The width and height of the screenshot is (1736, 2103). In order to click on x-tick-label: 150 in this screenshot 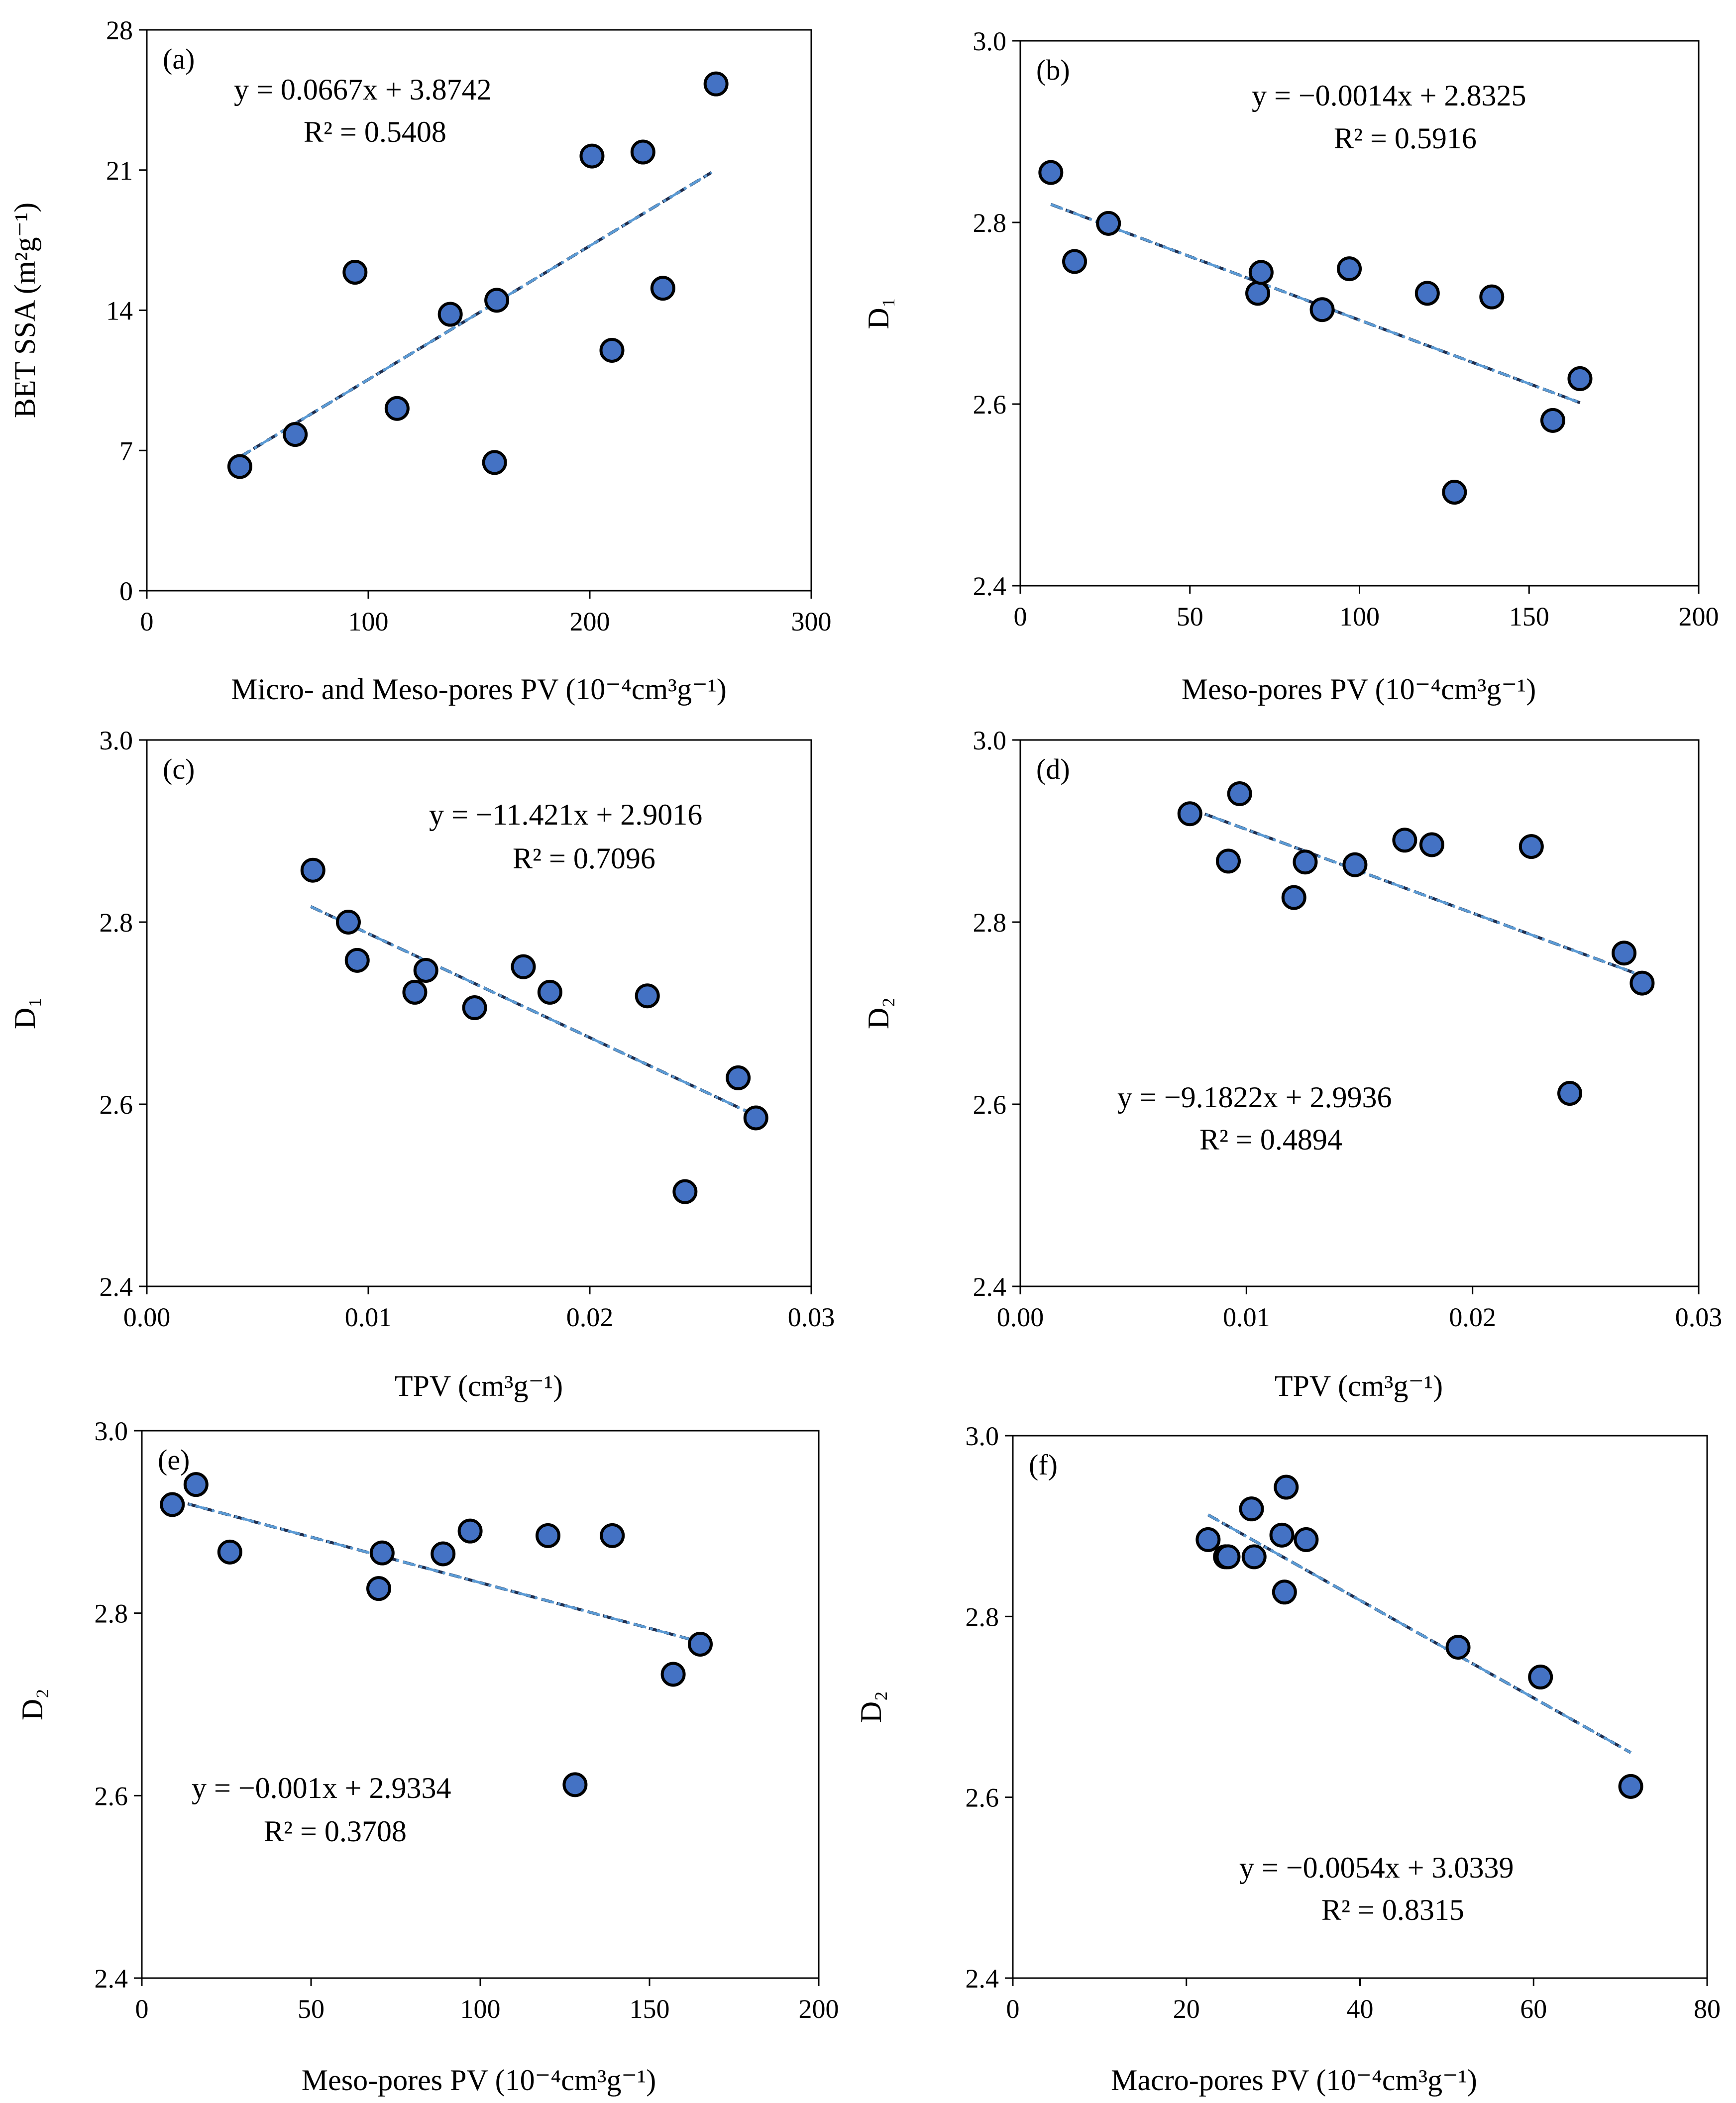, I will do `click(1529, 616)`.